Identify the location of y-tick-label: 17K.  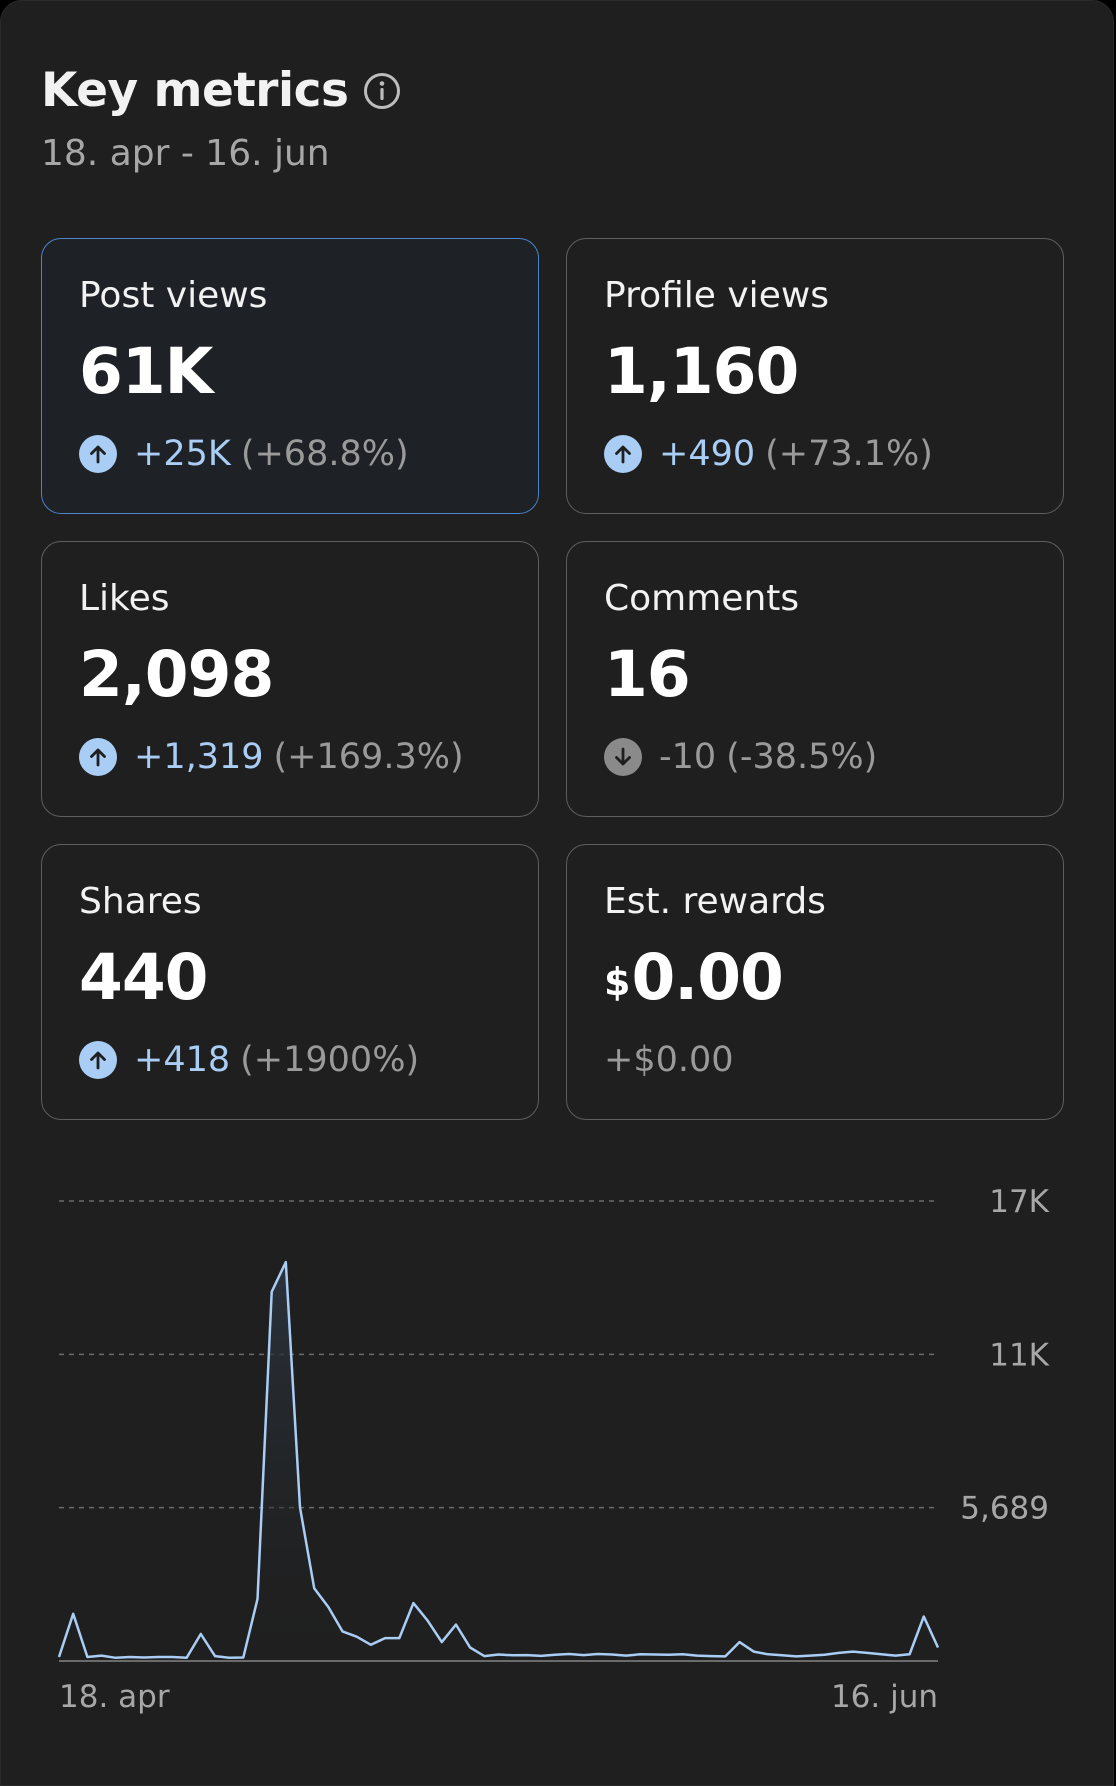
(1019, 1202).